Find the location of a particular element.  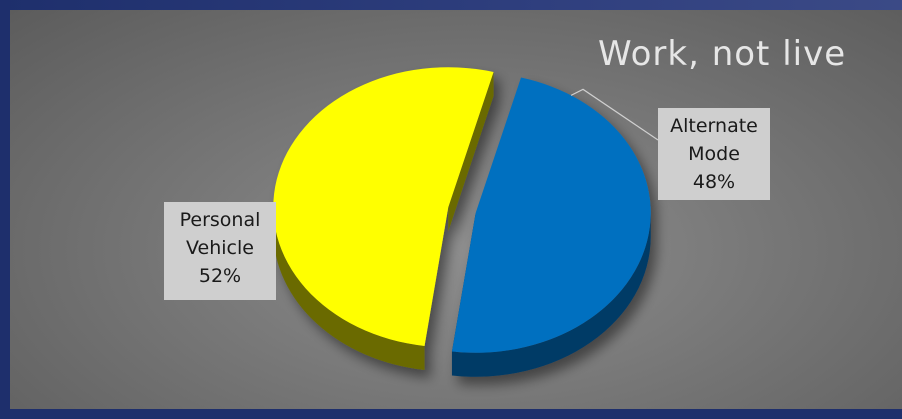

callout-personal-vehicle: Personal Vehicle 52% is located at coordinates (220, 251).